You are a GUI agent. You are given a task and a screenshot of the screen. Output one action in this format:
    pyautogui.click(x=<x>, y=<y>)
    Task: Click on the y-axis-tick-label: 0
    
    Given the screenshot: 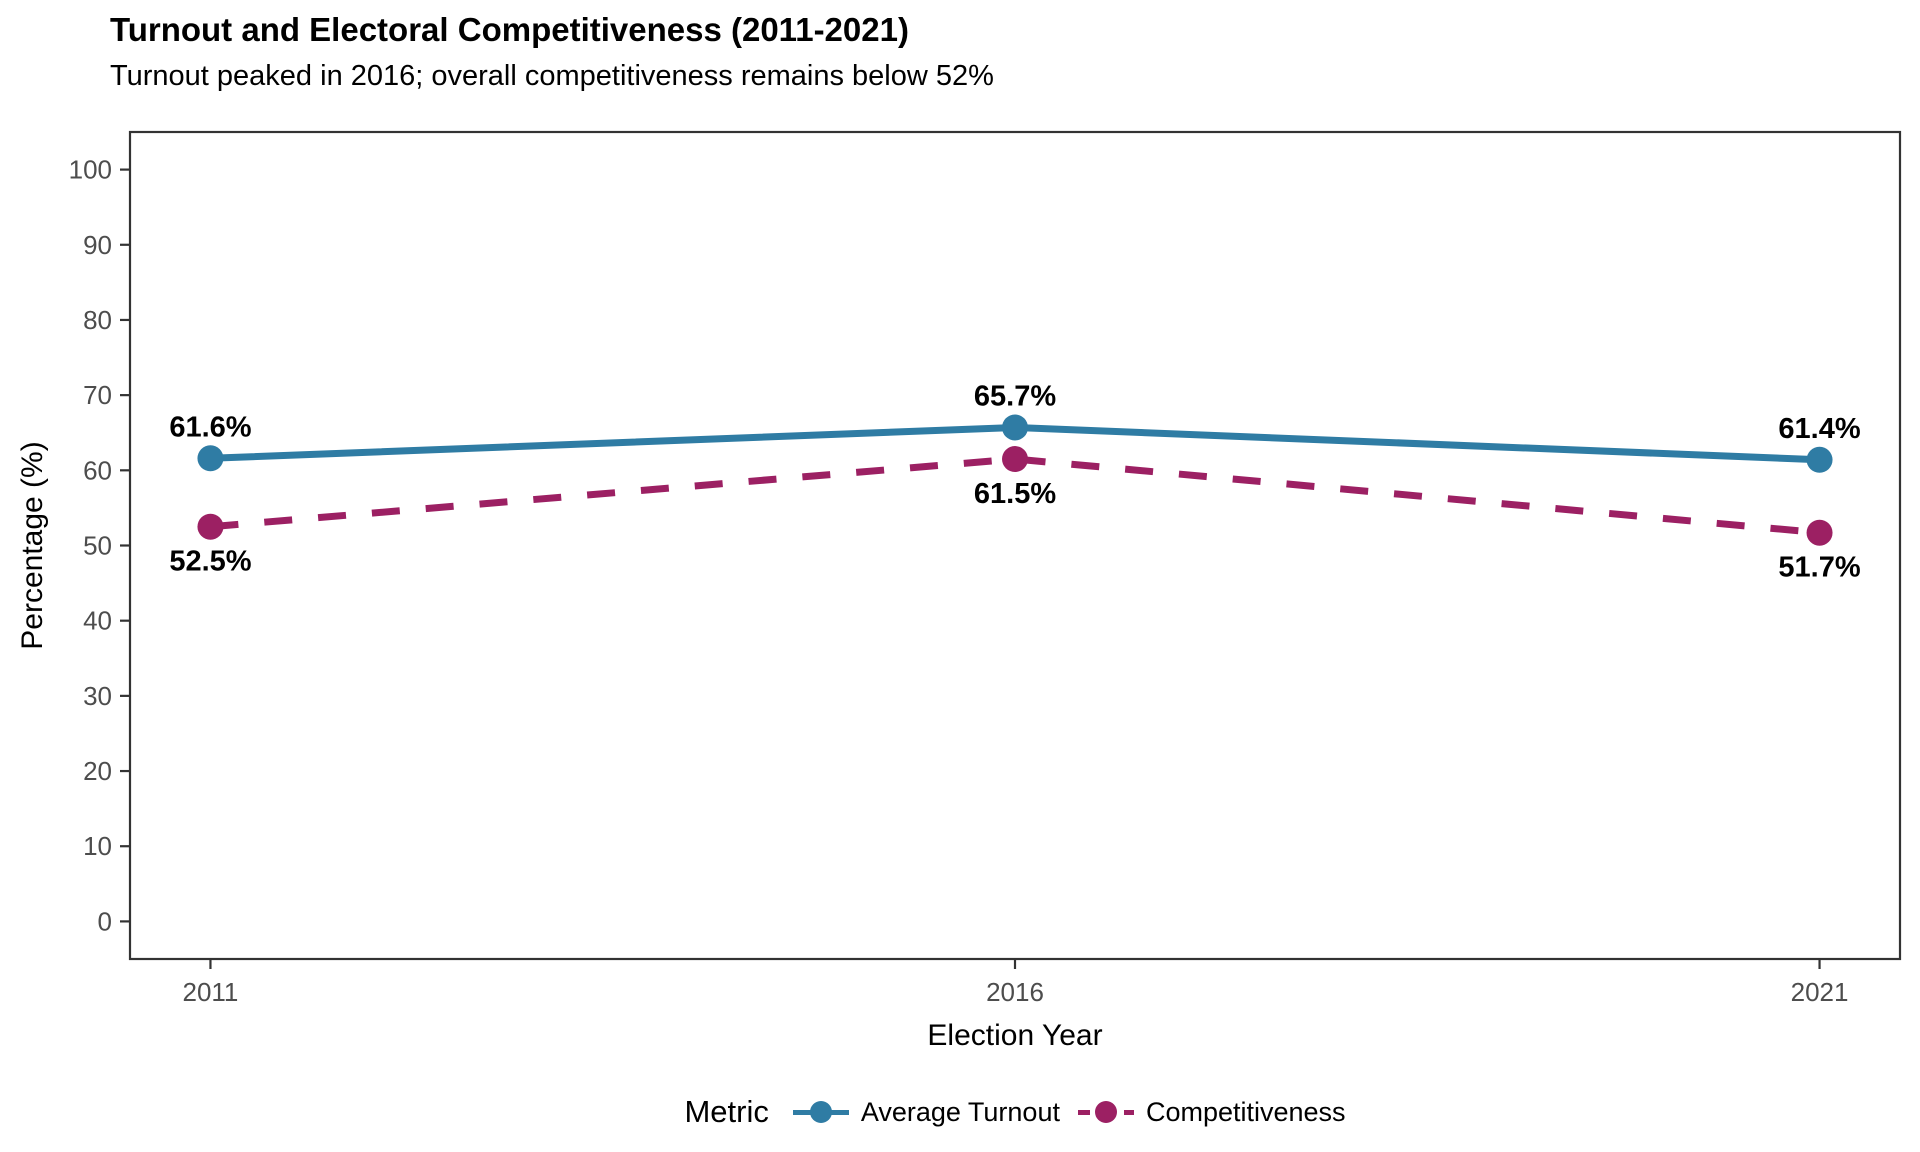 What is the action you would take?
    pyautogui.click(x=105, y=921)
    